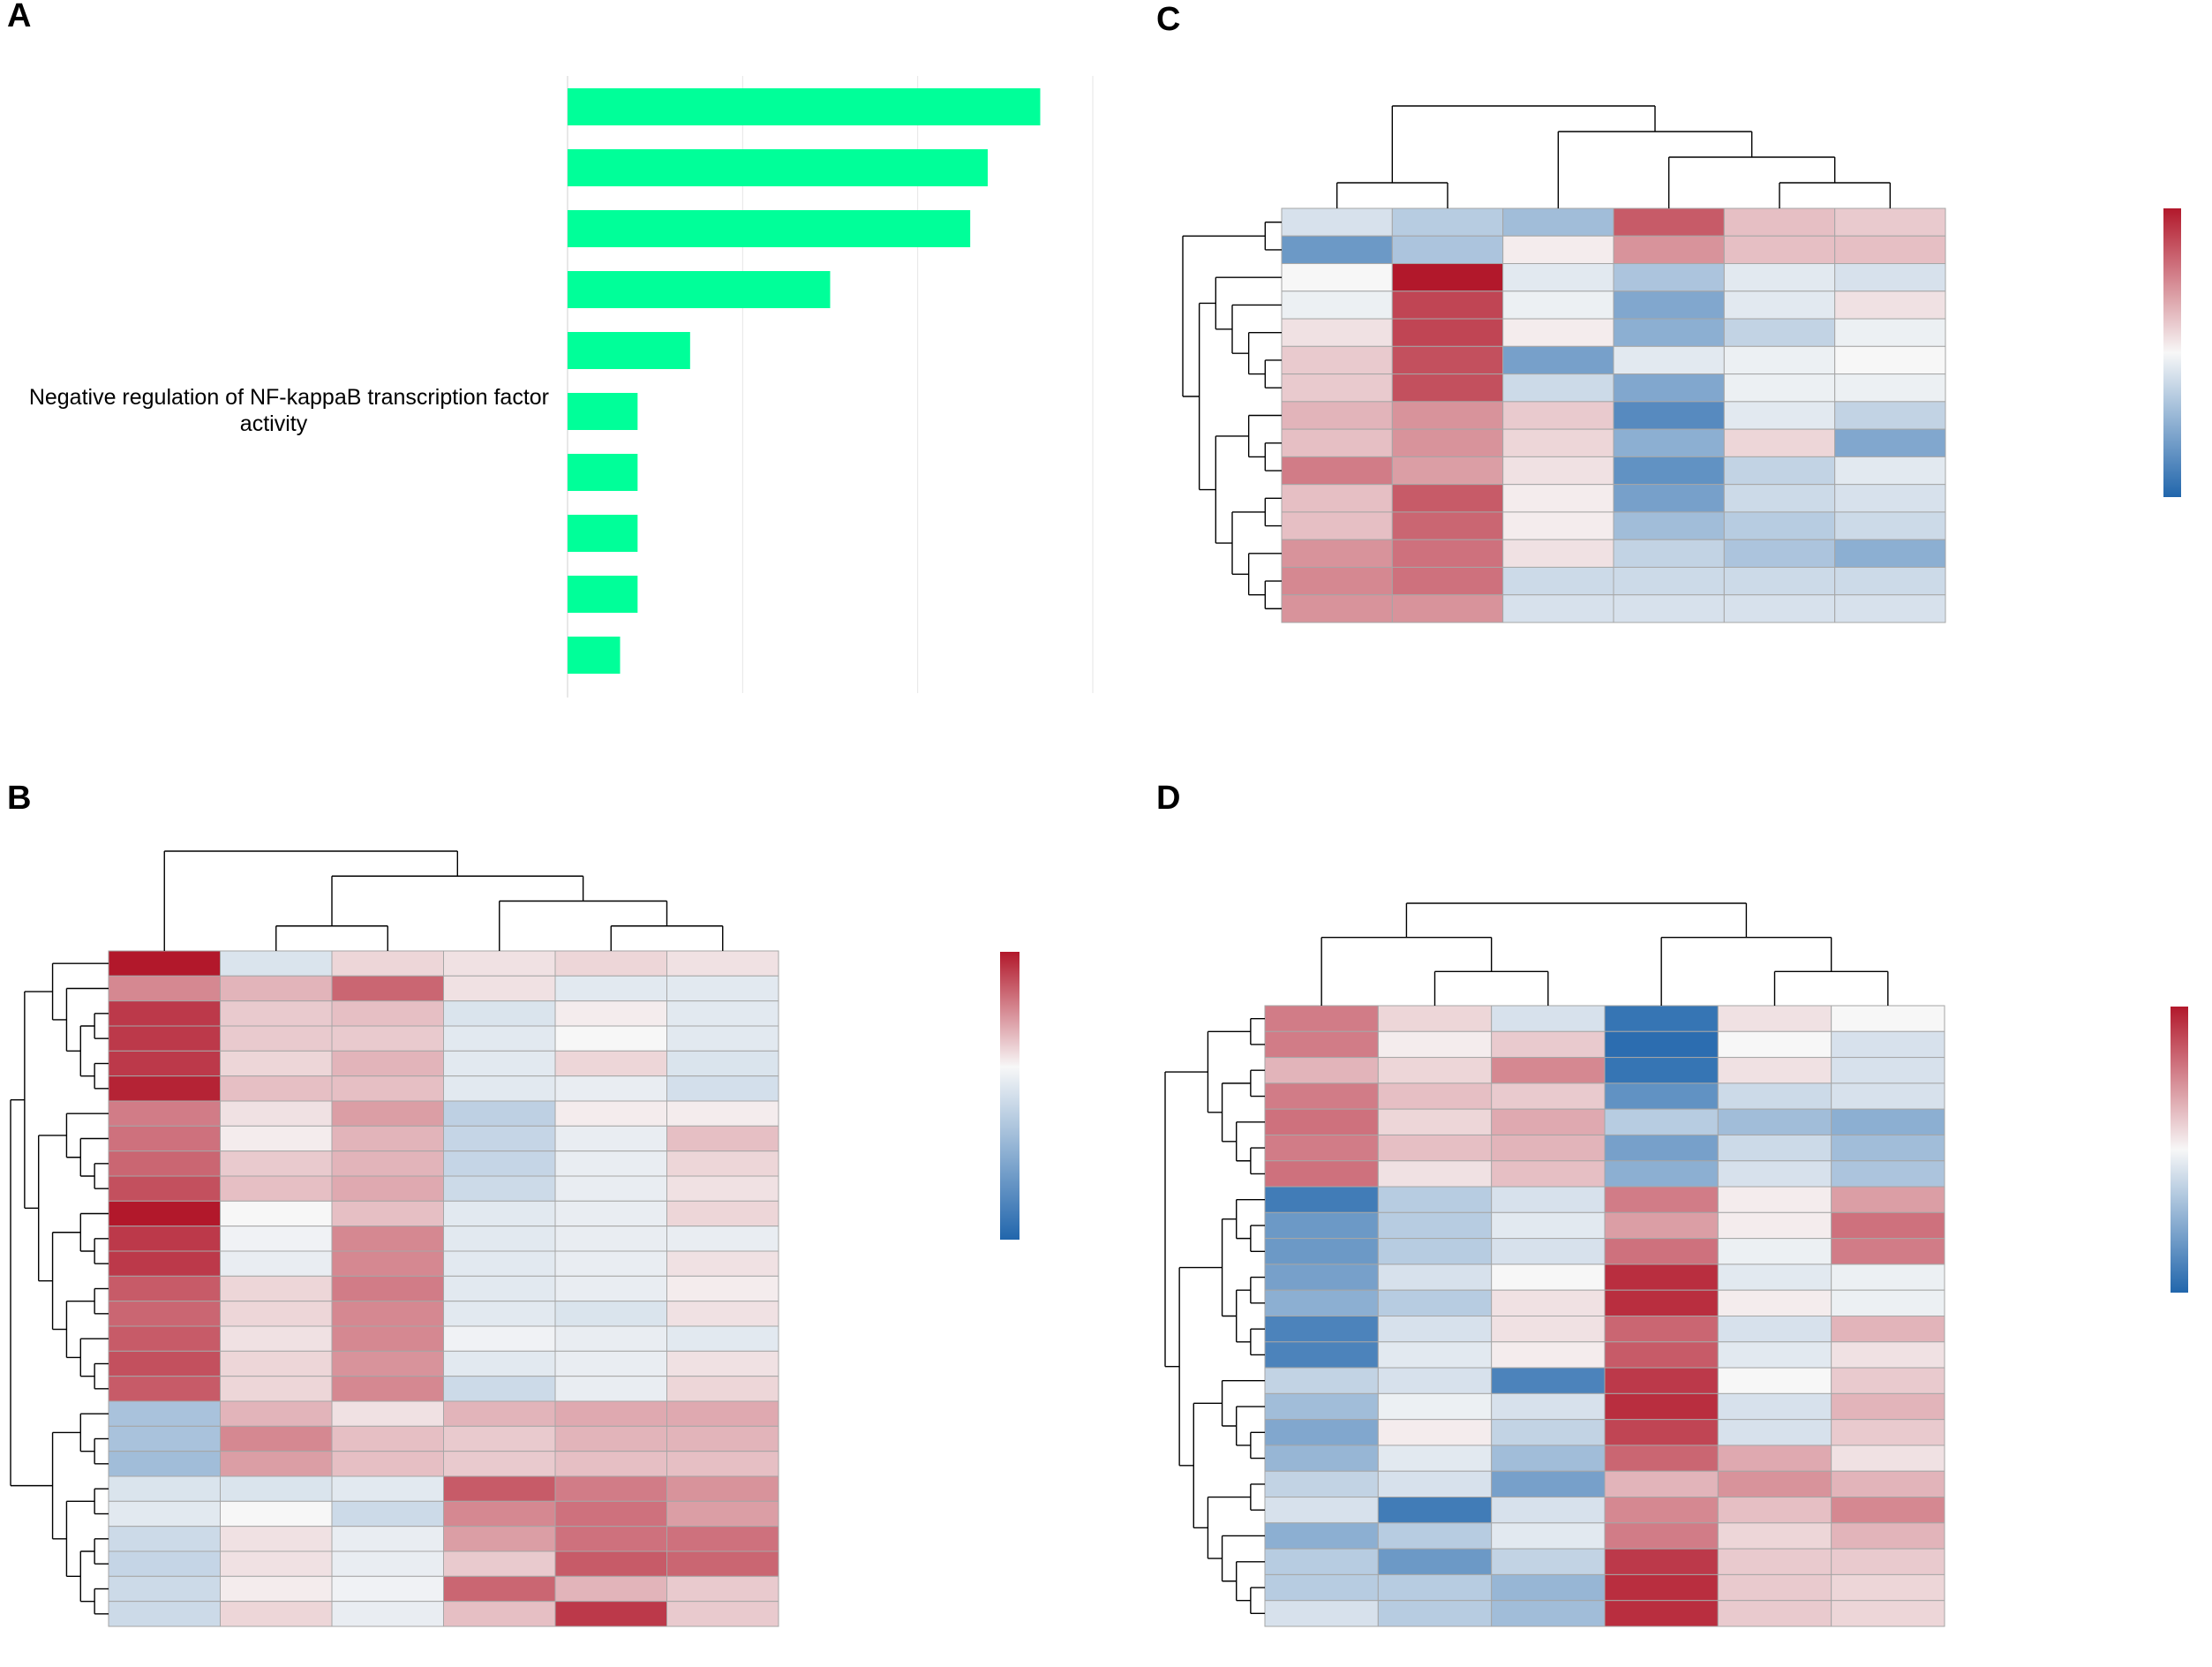 The height and width of the screenshot is (1667, 2212). What do you see at coordinates (19, 17) in the screenshot?
I see `panel-letter-a: A` at bounding box center [19, 17].